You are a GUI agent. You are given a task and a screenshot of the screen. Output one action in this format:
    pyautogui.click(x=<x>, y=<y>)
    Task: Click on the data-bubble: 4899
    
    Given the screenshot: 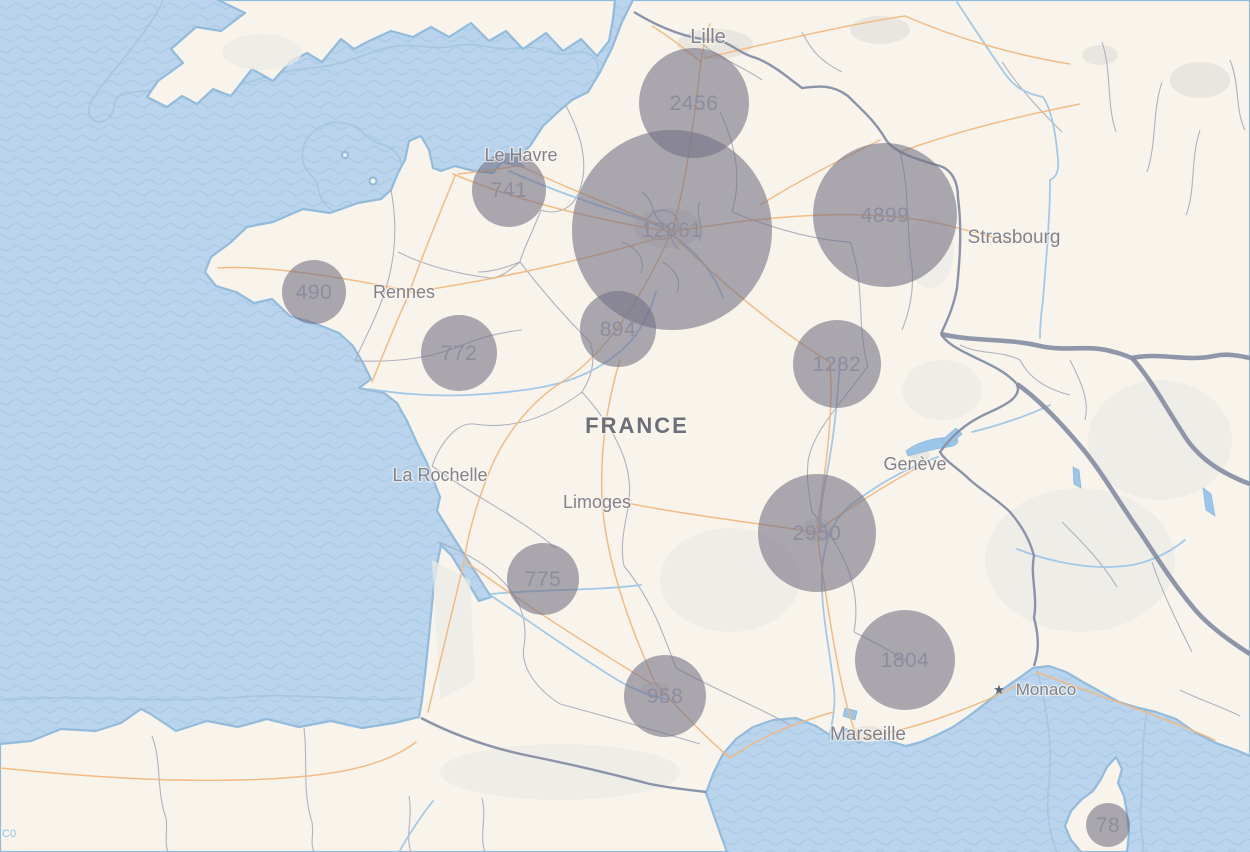 What is the action you would take?
    pyautogui.click(x=885, y=215)
    